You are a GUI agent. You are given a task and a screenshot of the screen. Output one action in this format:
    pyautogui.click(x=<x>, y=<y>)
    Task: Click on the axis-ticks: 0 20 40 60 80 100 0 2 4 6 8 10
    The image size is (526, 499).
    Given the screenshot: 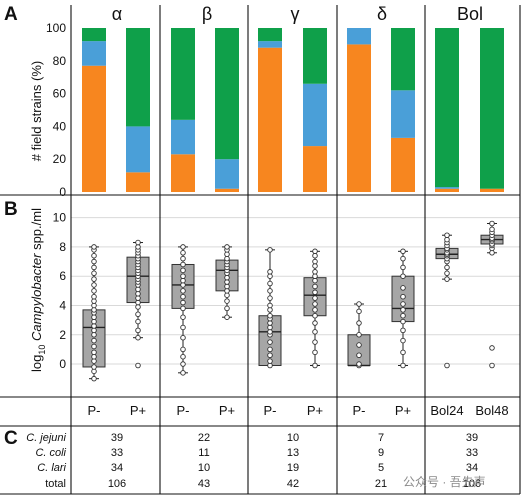 What is the action you would take?
    pyautogui.click(x=56, y=196)
    